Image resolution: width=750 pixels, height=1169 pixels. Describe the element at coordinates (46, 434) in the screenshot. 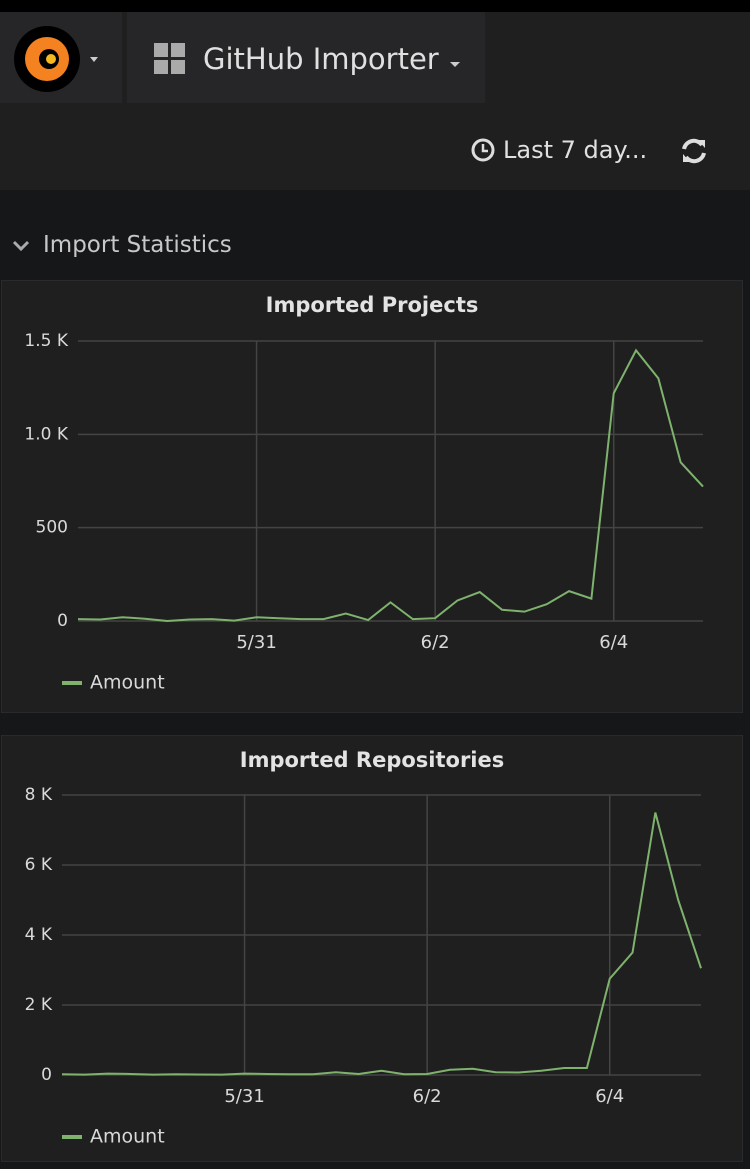

I see `y-tick-label: 1.0 K` at that location.